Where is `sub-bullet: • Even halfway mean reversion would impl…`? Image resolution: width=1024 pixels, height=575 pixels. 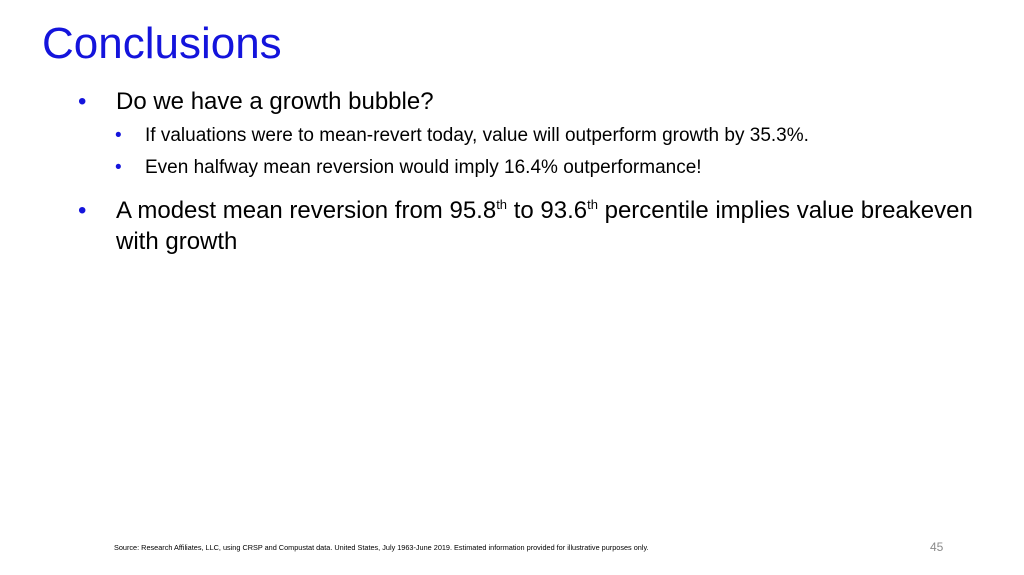
sub-bullet: • Even halfway mean reversion would impl… is located at coordinates (408, 168).